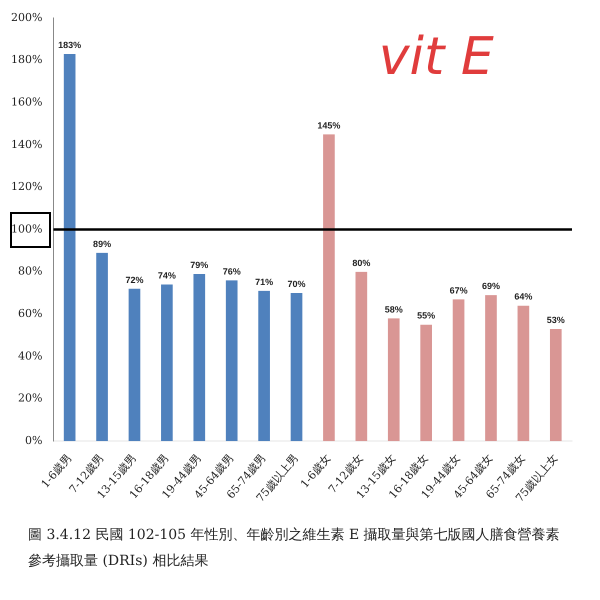 The width and height of the screenshot is (600, 600). What do you see at coordinates (26, 101) in the screenshot?
I see `y-tick-label: 160%` at bounding box center [26, 101].